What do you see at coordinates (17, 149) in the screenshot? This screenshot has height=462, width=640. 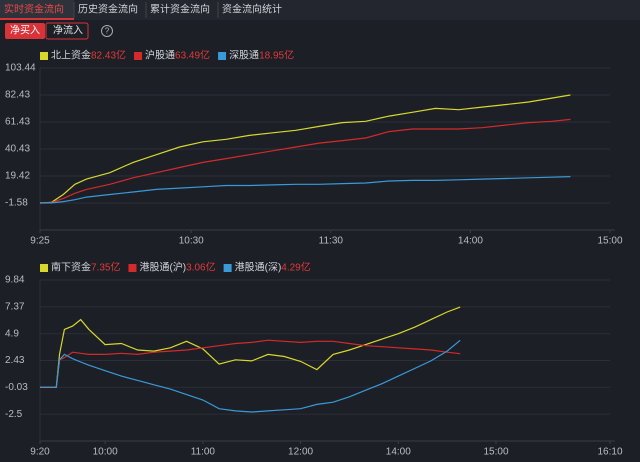 I see `y-tick-label: 40.43` at bounding box center [17, 149].